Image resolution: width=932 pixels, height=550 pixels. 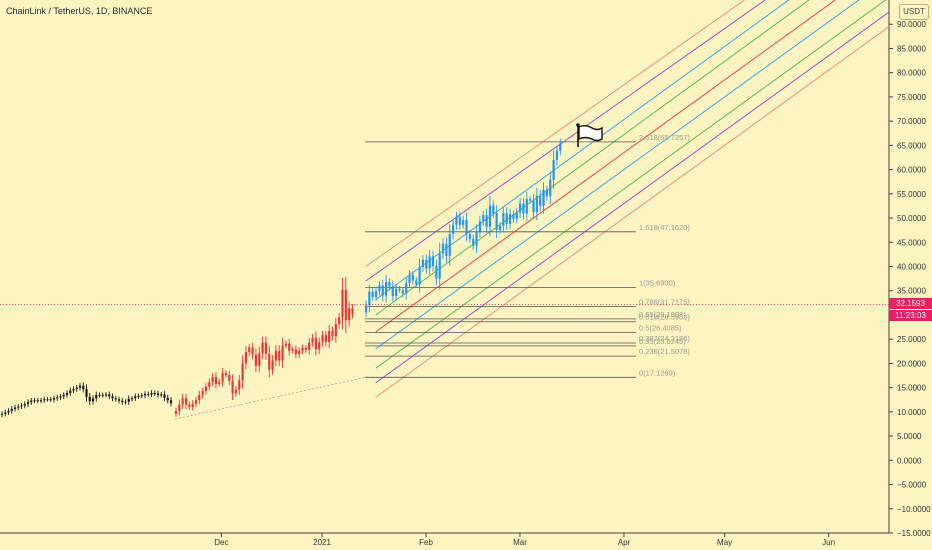 I want to click on candle-countdown-tag: 11:23:03, so click(x=910, y=316).